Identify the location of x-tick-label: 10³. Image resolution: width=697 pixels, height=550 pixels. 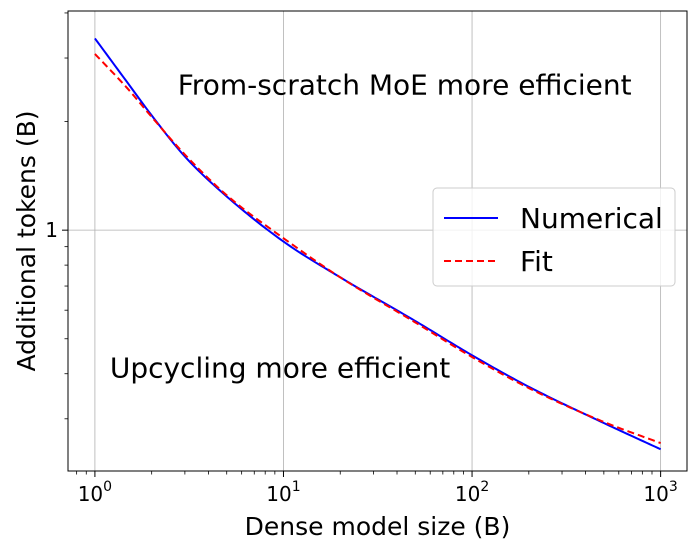
(660, 492).